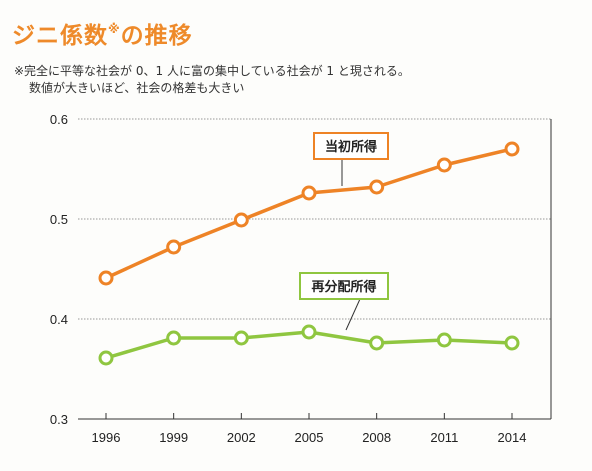 The width and height of the screenshot is (592, 471). Describe the element at coordinates (59, 419) in the screenshot. I see `y-tick-label: 0.3` at that location.